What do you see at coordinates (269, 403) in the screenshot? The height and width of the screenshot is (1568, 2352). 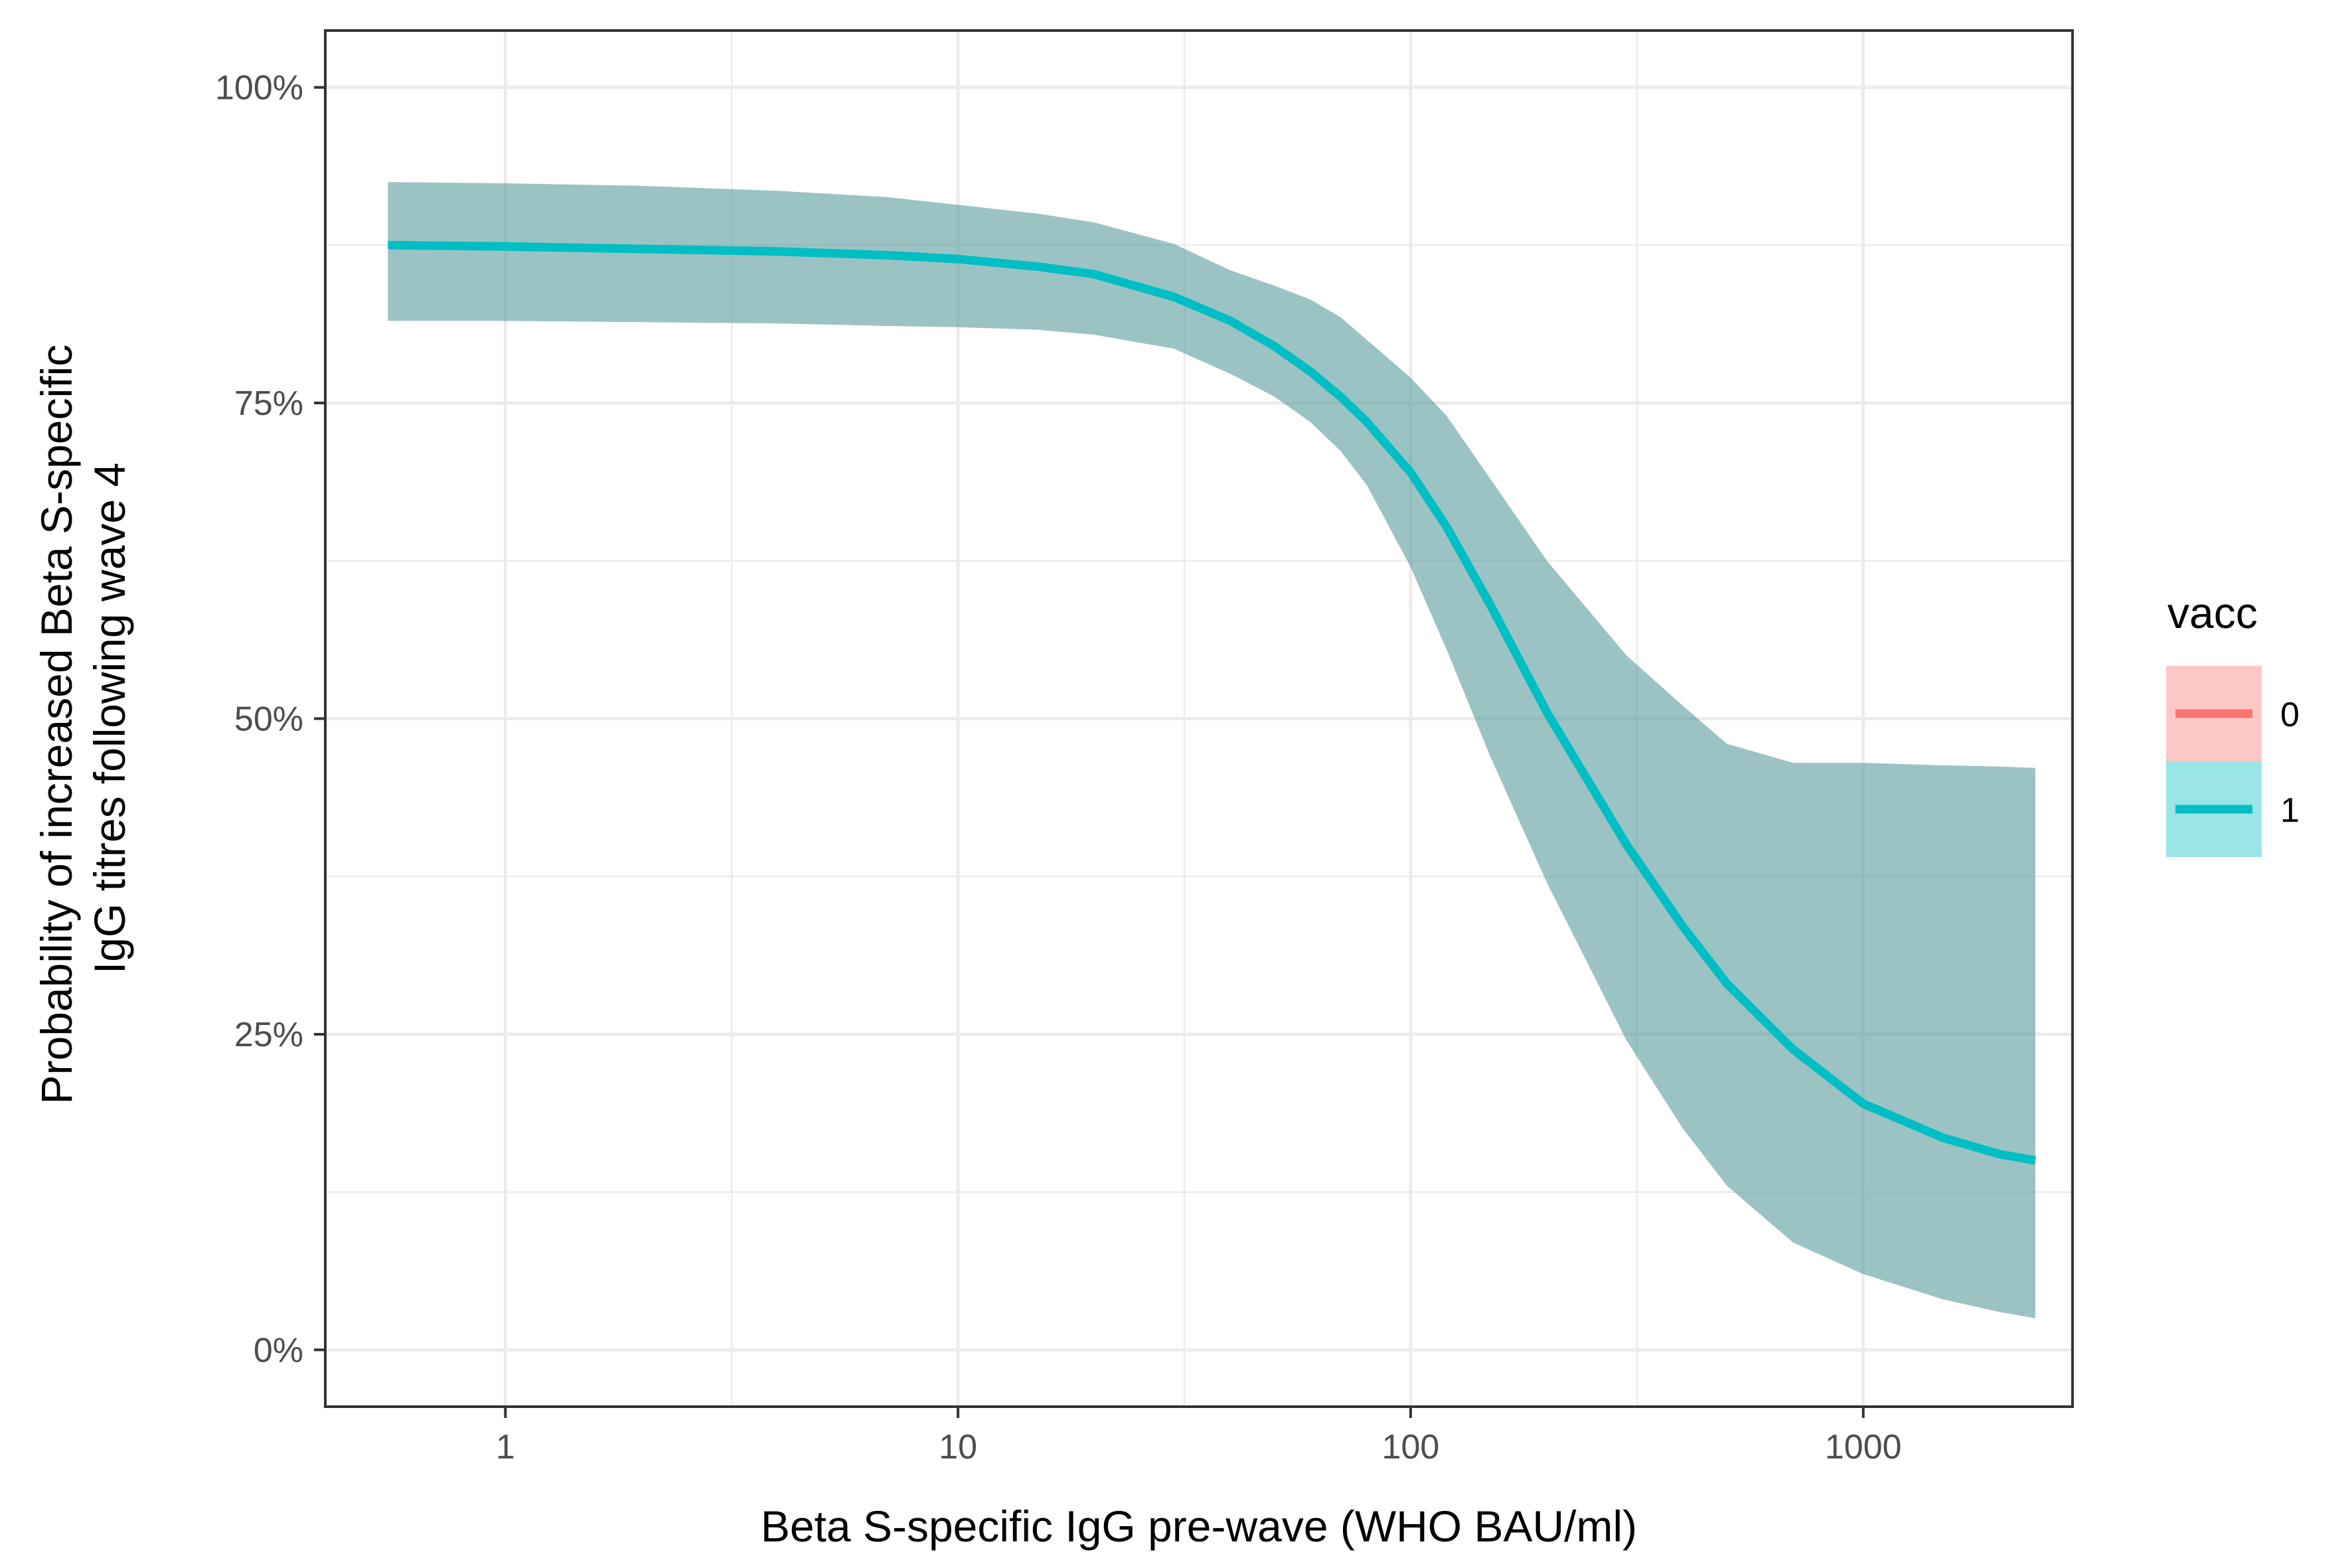 I see `y-tick-label: 75%` at bounding box center [269, 403].